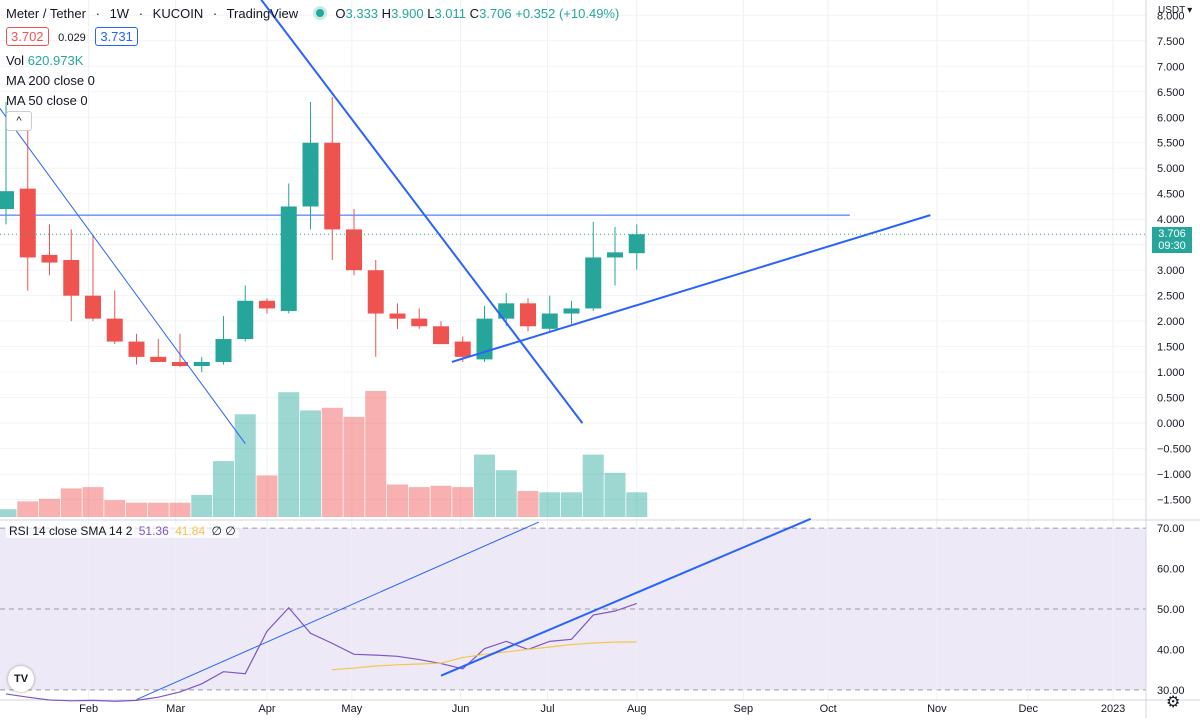  I want to click on rsi-tick-label: 70.00, so click(1171, 529).